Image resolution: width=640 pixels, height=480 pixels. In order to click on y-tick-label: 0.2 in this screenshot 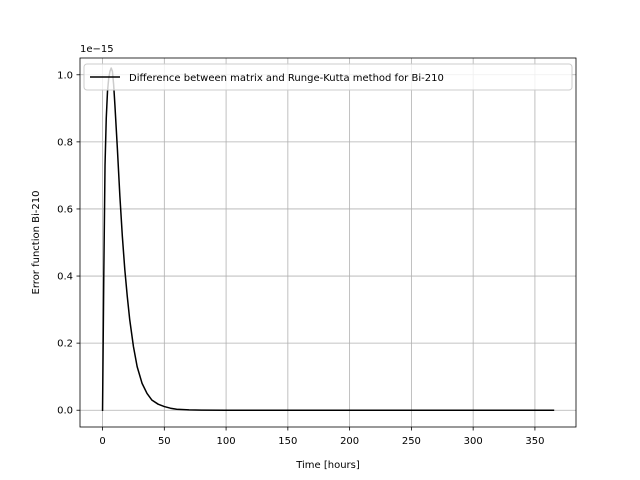, I will do `click(65, 344)`.